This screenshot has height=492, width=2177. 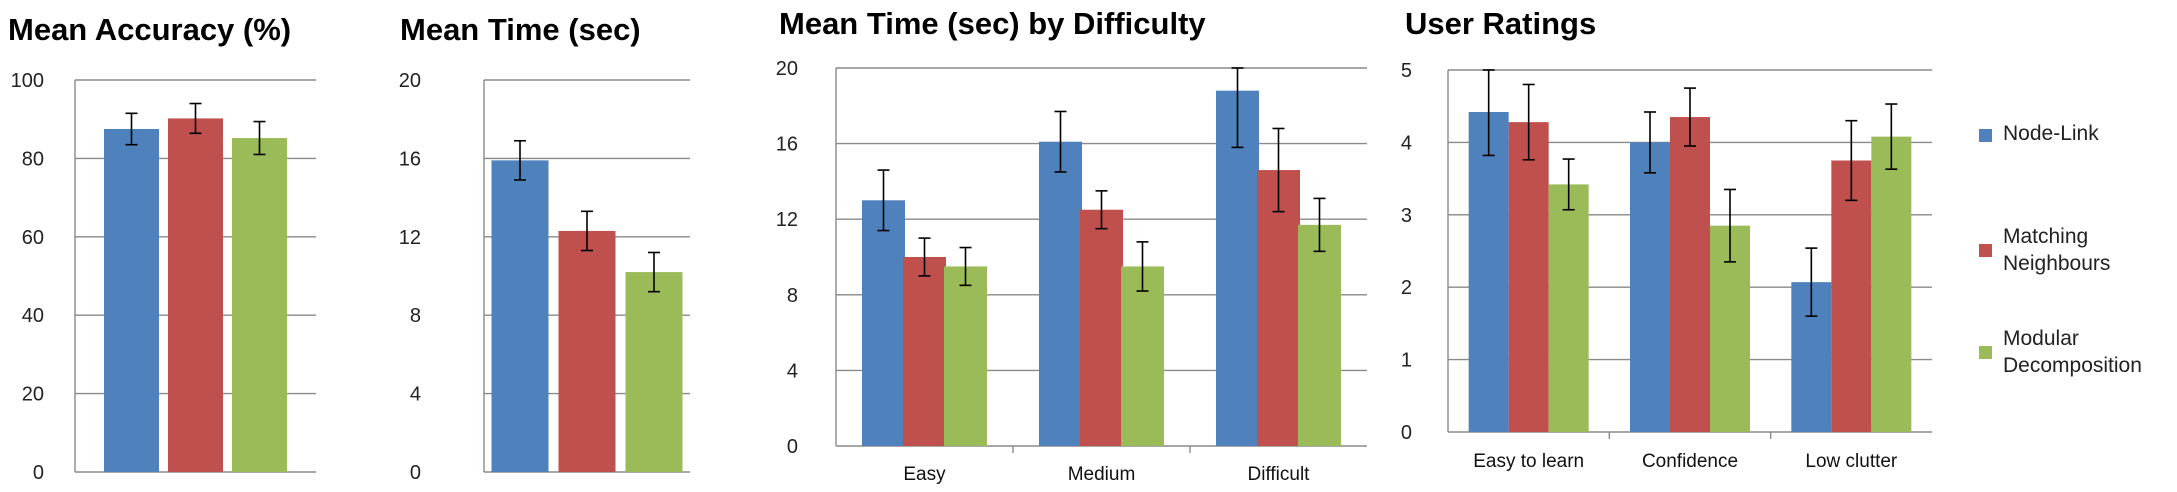 What do you see at coordinates (1500, 23) in the screenshot?
I see `chart-title: User Ratings` at bounding box center [1500, 23].